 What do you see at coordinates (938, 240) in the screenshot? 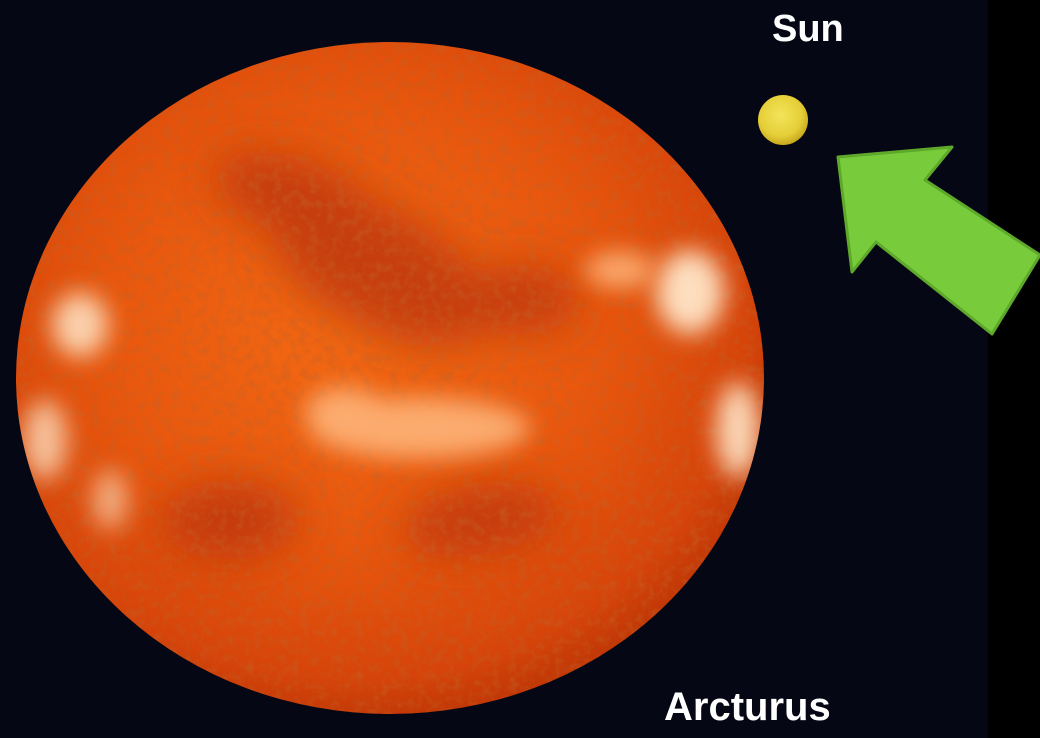
I see `arrow-icon` at bounding box center [938, 240].